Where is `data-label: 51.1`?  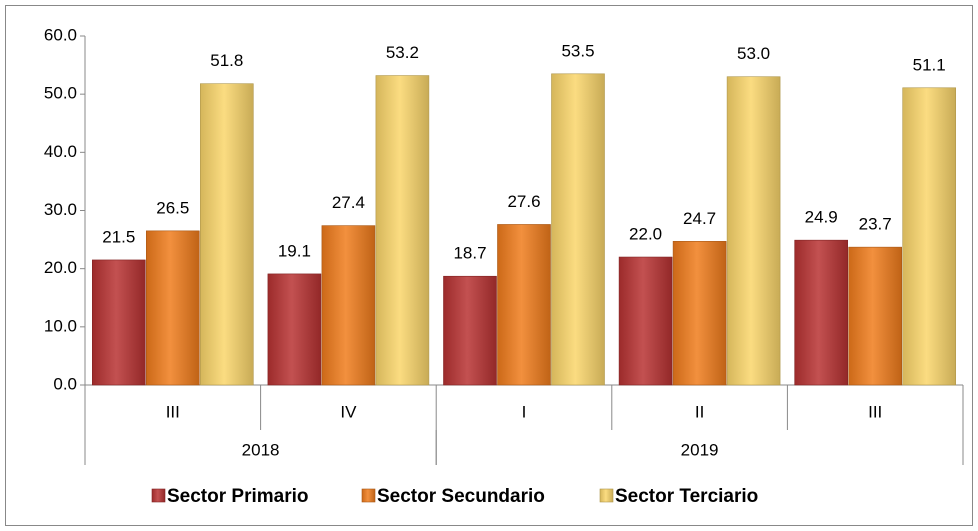
data-label: 51.1 is located at coordinates (929, 64).